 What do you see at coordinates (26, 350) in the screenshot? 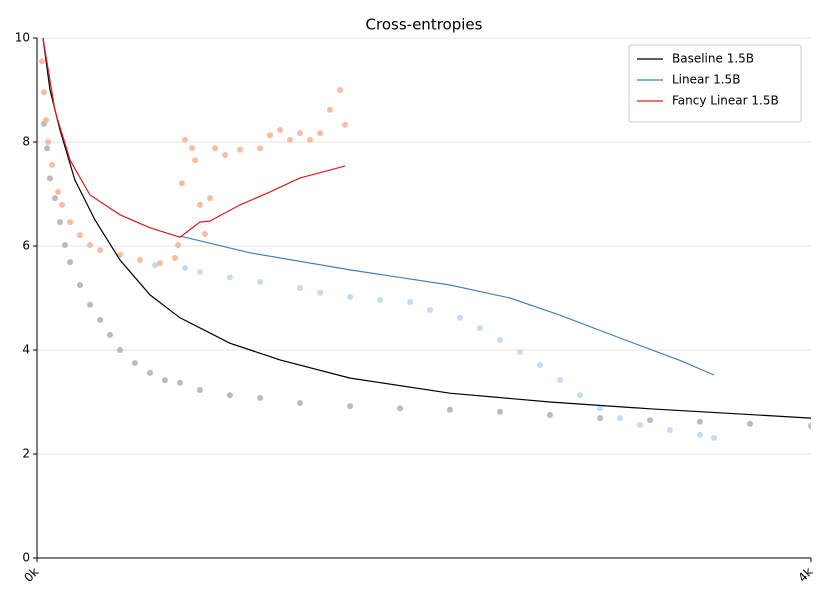
I see `y-tick-label: 4` at bounding box center [26, 350].